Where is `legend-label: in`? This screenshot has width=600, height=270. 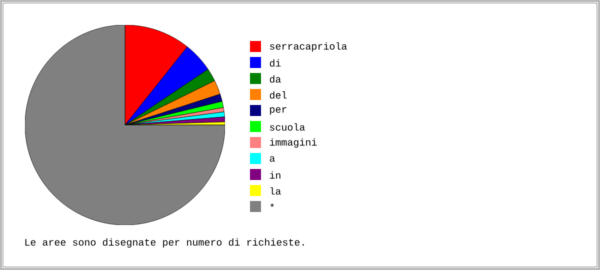
legend-label: in is located at coordinates (275, 175).